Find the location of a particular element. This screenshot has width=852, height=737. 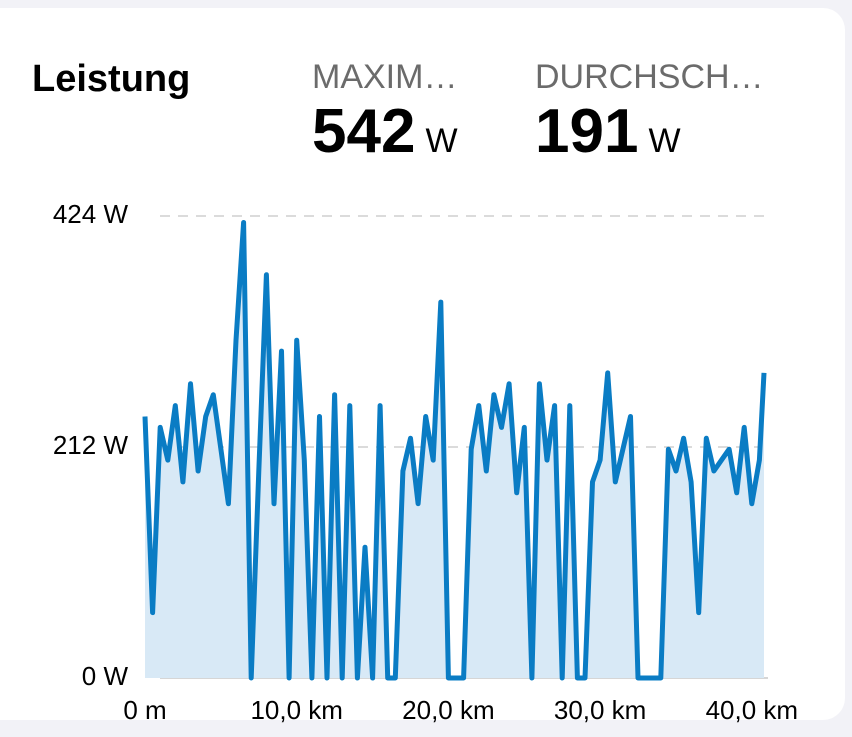

x-tick-label: 30,0 km is located at coordinates (600, 710).